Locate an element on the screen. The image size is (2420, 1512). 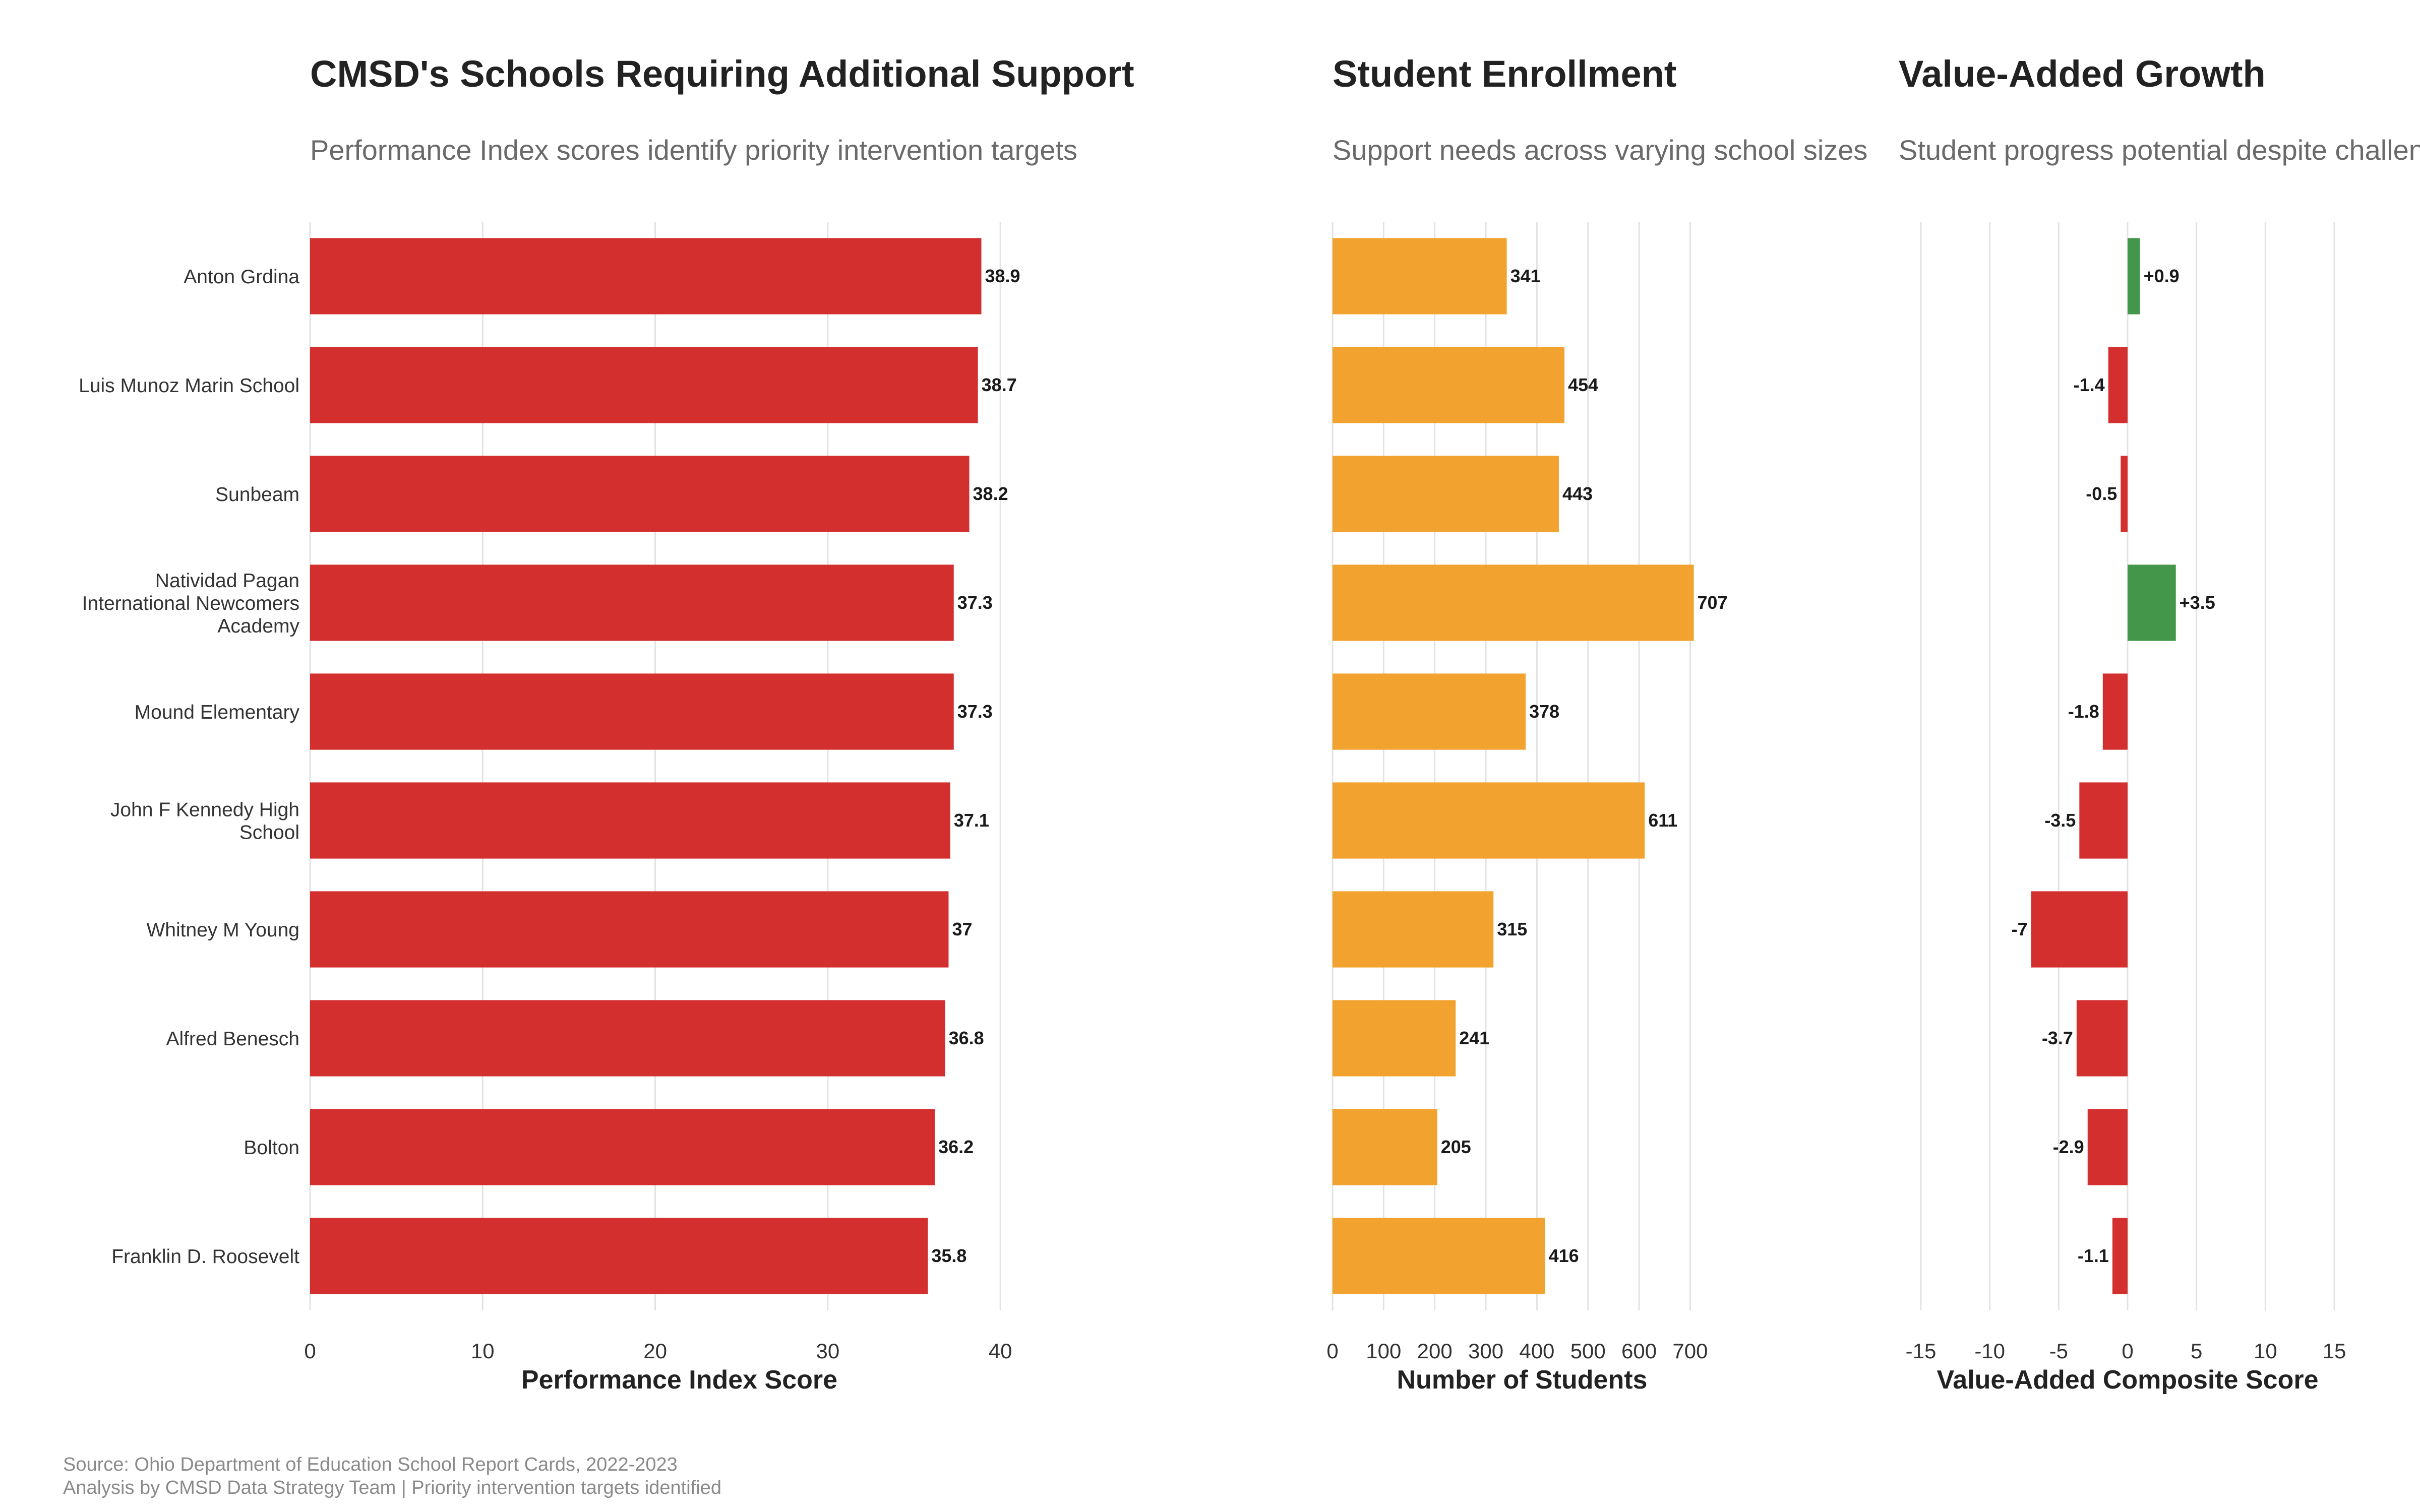
x-tick-label: 200 is located at coordinates (1435, 1351).